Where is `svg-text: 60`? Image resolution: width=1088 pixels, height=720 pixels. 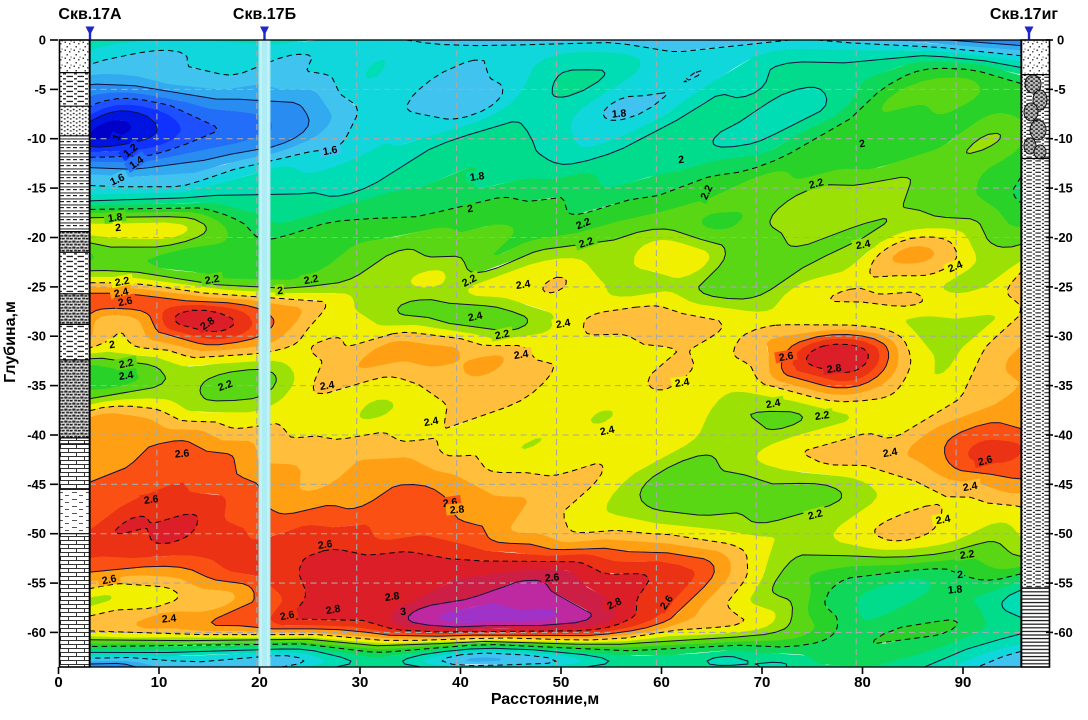 svg-text: 60 is located at coordinates (661, 682).